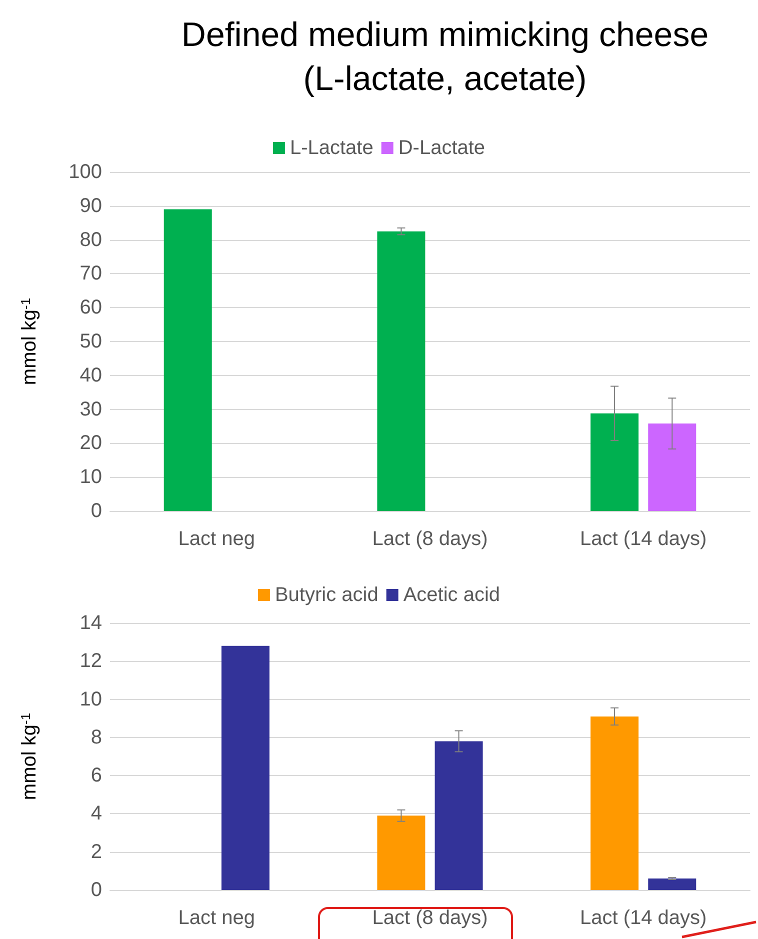  Describe the element at coordinates (85, 172) in the screenshot. I see `y-tick-label: 100` at that location.